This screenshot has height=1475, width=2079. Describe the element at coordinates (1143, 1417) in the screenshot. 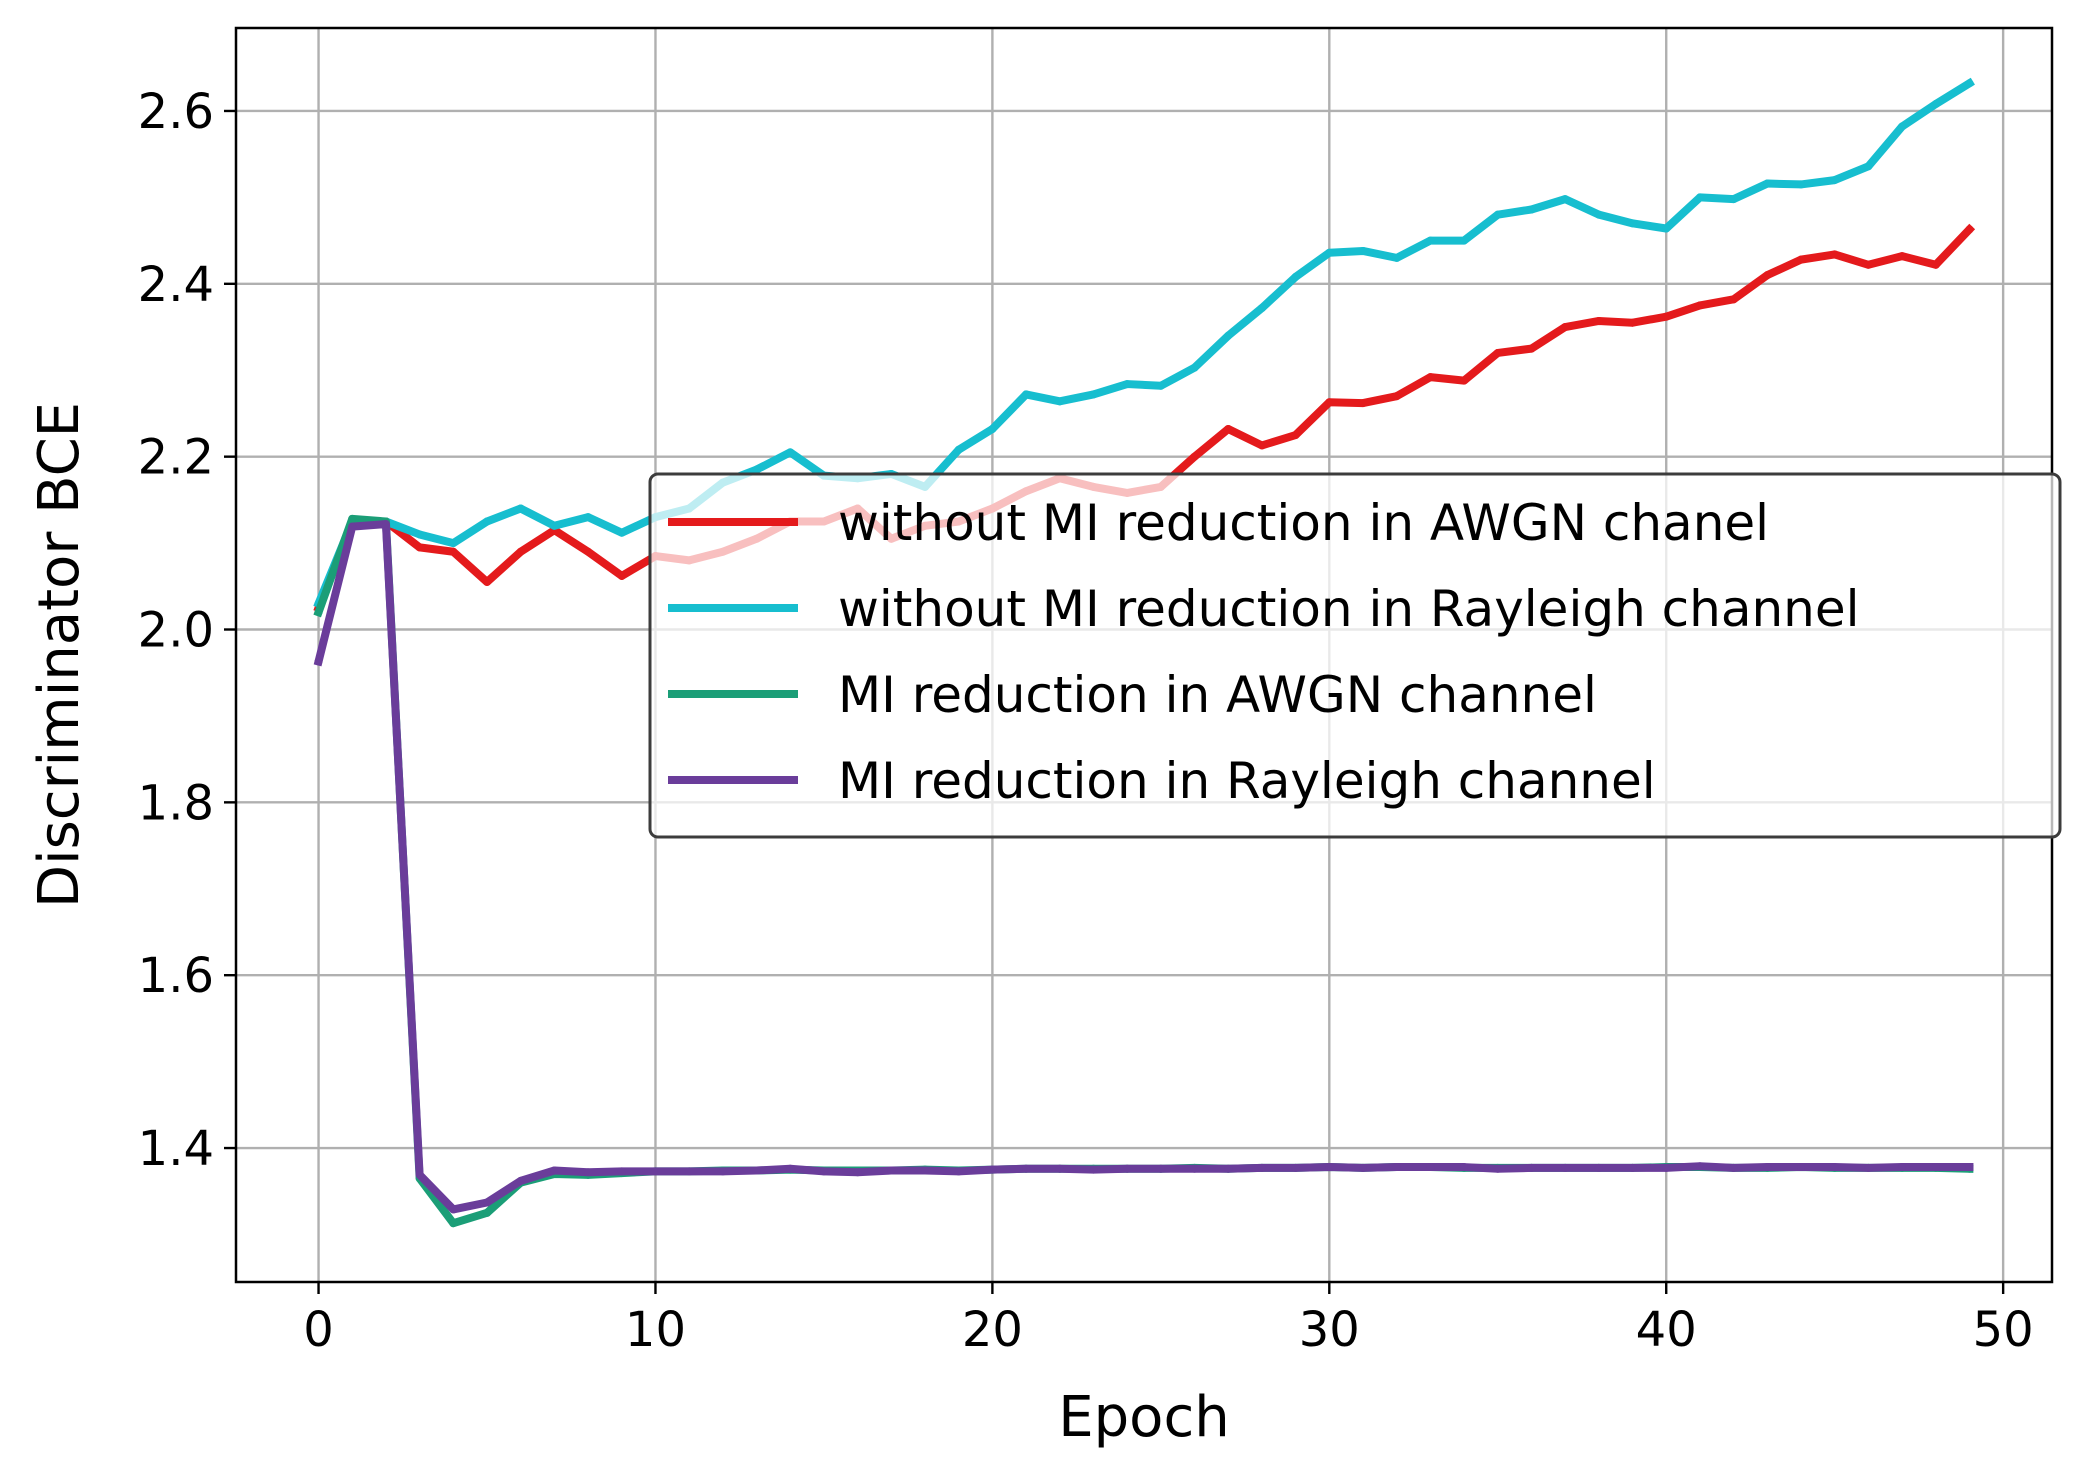

I see `x-axis-label: Epoch` at that location.